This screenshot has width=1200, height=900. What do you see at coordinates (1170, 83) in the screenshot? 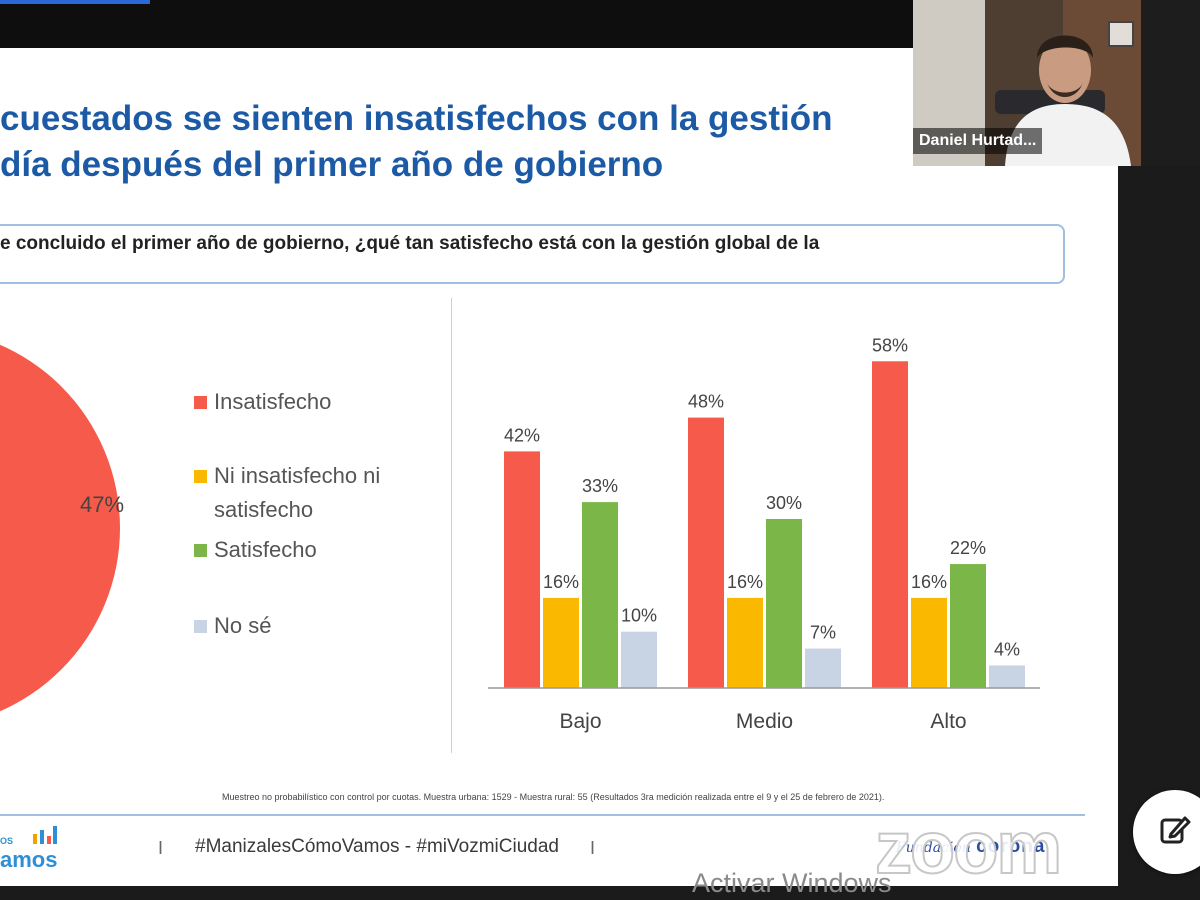
I see `video-panel-edge` at bounding box center [1170, 83].